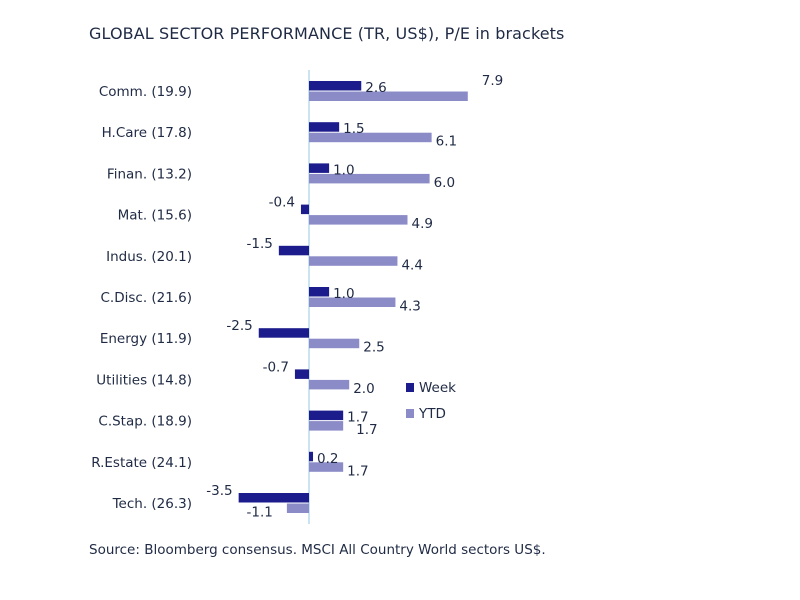 The image size is (800, 600). Describe the element at coordinates (282, 203) in the screenshot. I see `data-label-week: -0.4` at that location.